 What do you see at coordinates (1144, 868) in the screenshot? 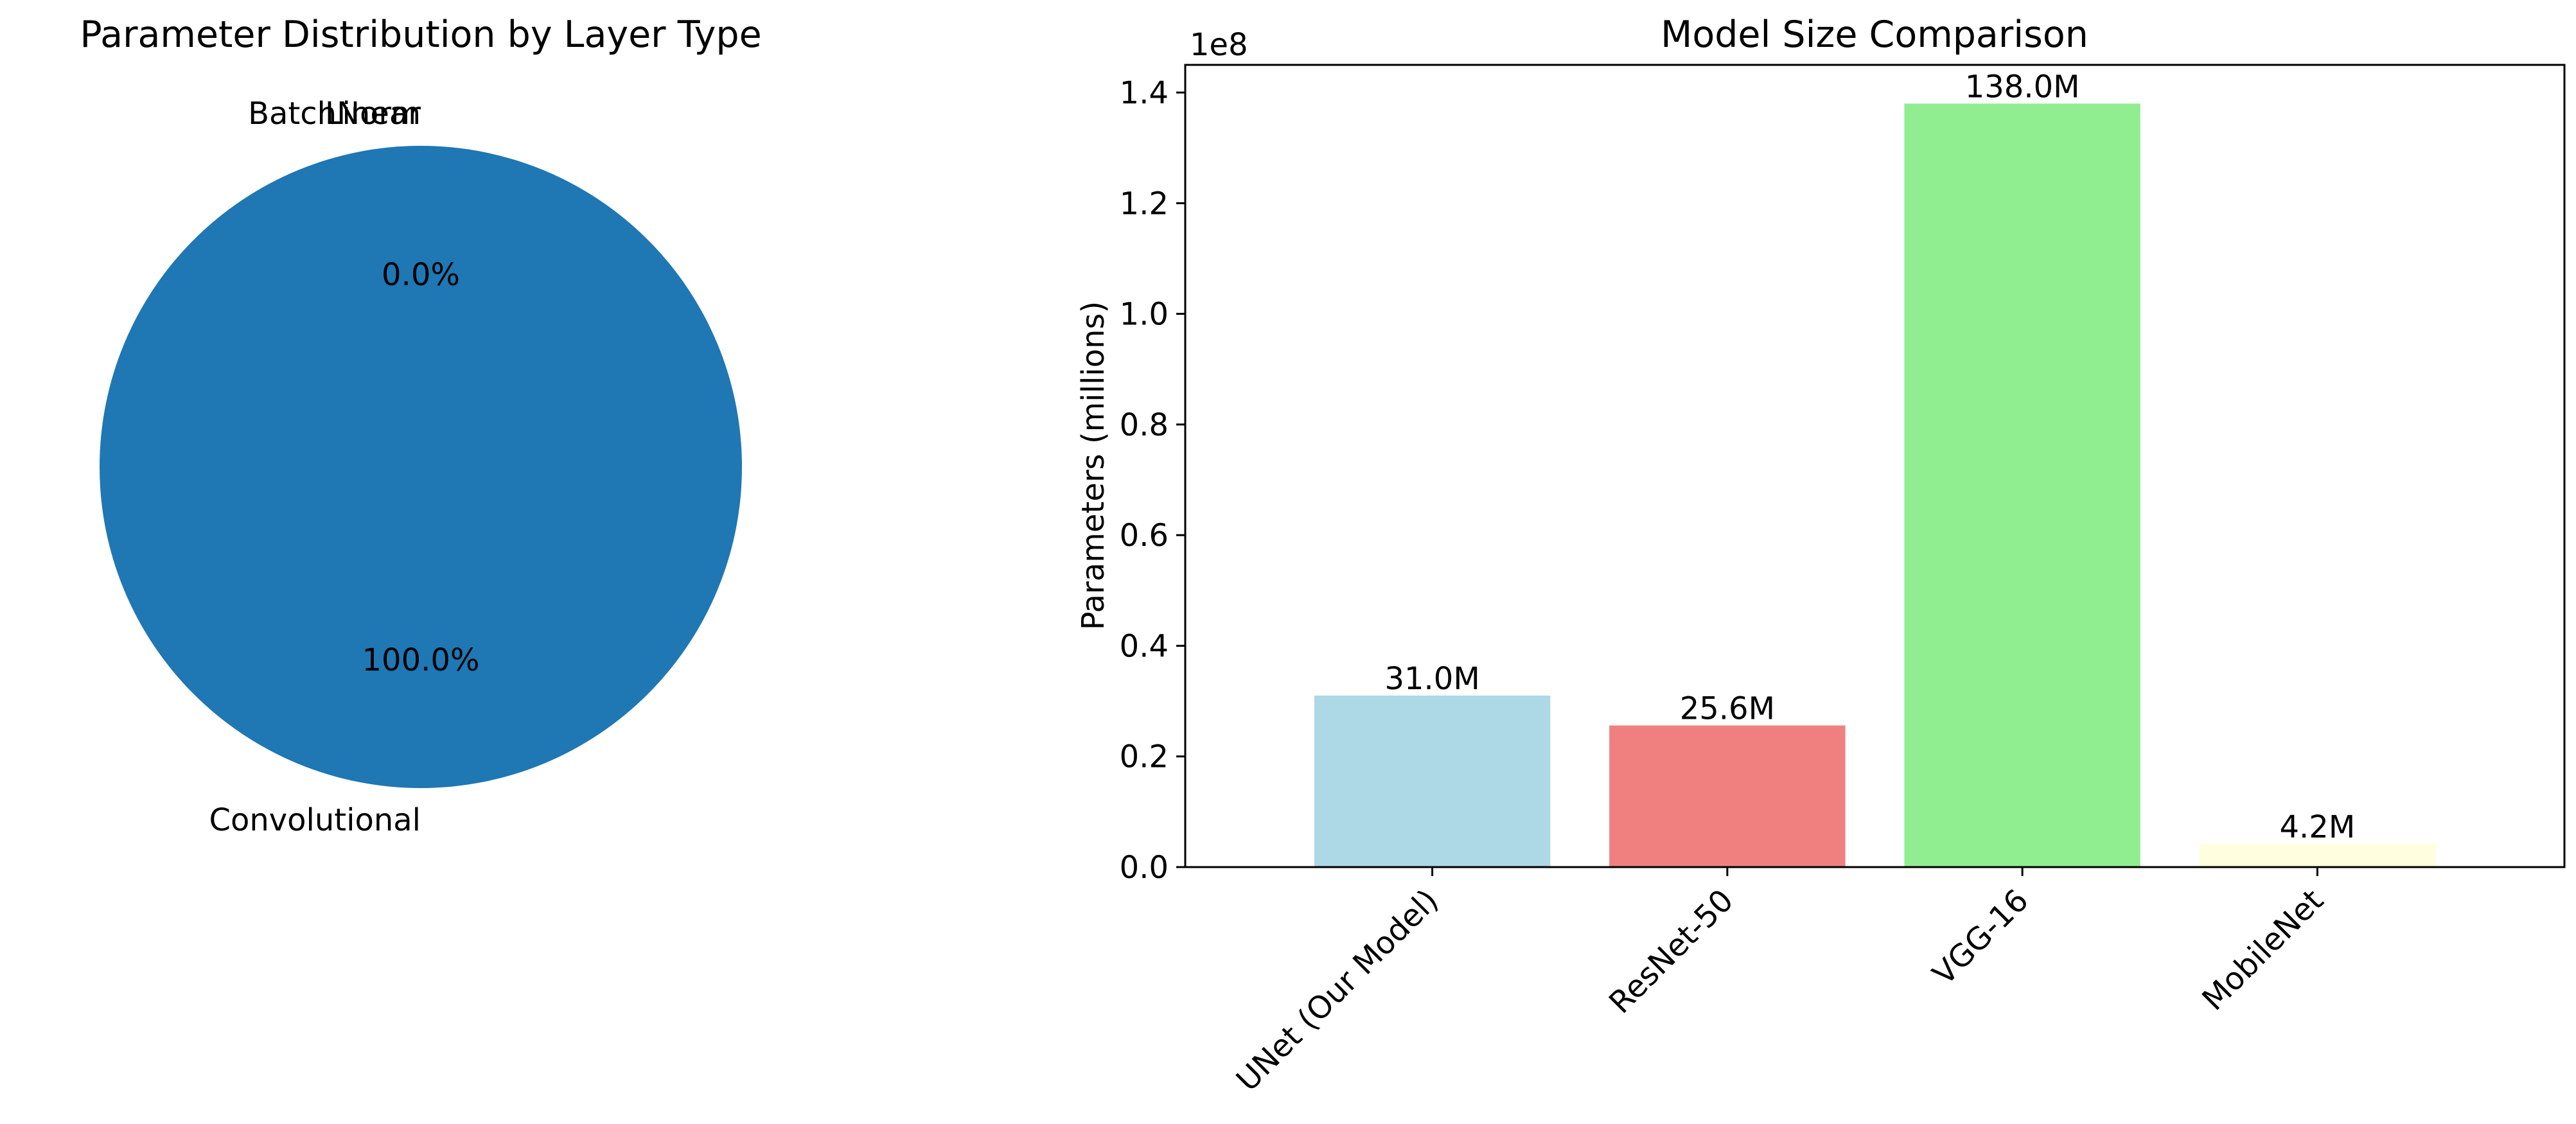
I see `y-tick-label: 0.0` at bounding box center [1144, 868].